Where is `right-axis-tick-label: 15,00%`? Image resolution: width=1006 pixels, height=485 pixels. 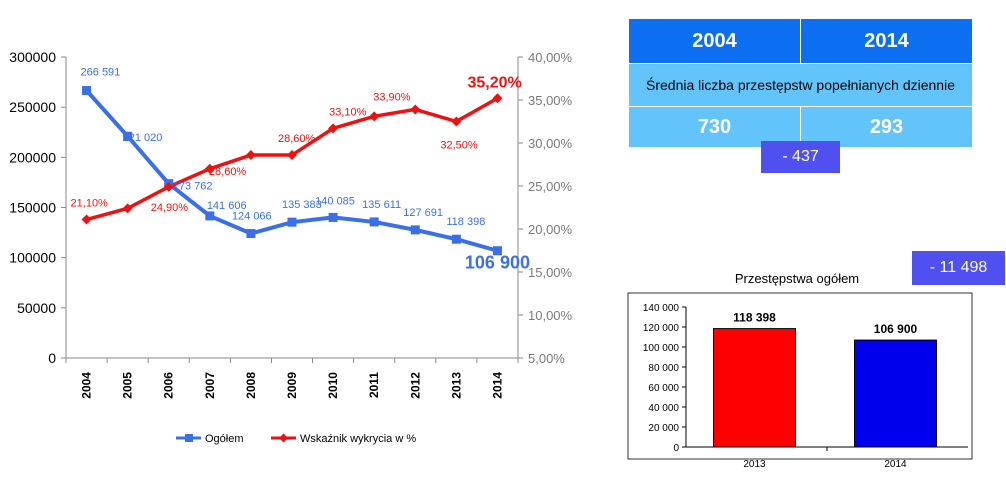
right-axis-tick-label: 15,00% is located at coordinates (550, 272).